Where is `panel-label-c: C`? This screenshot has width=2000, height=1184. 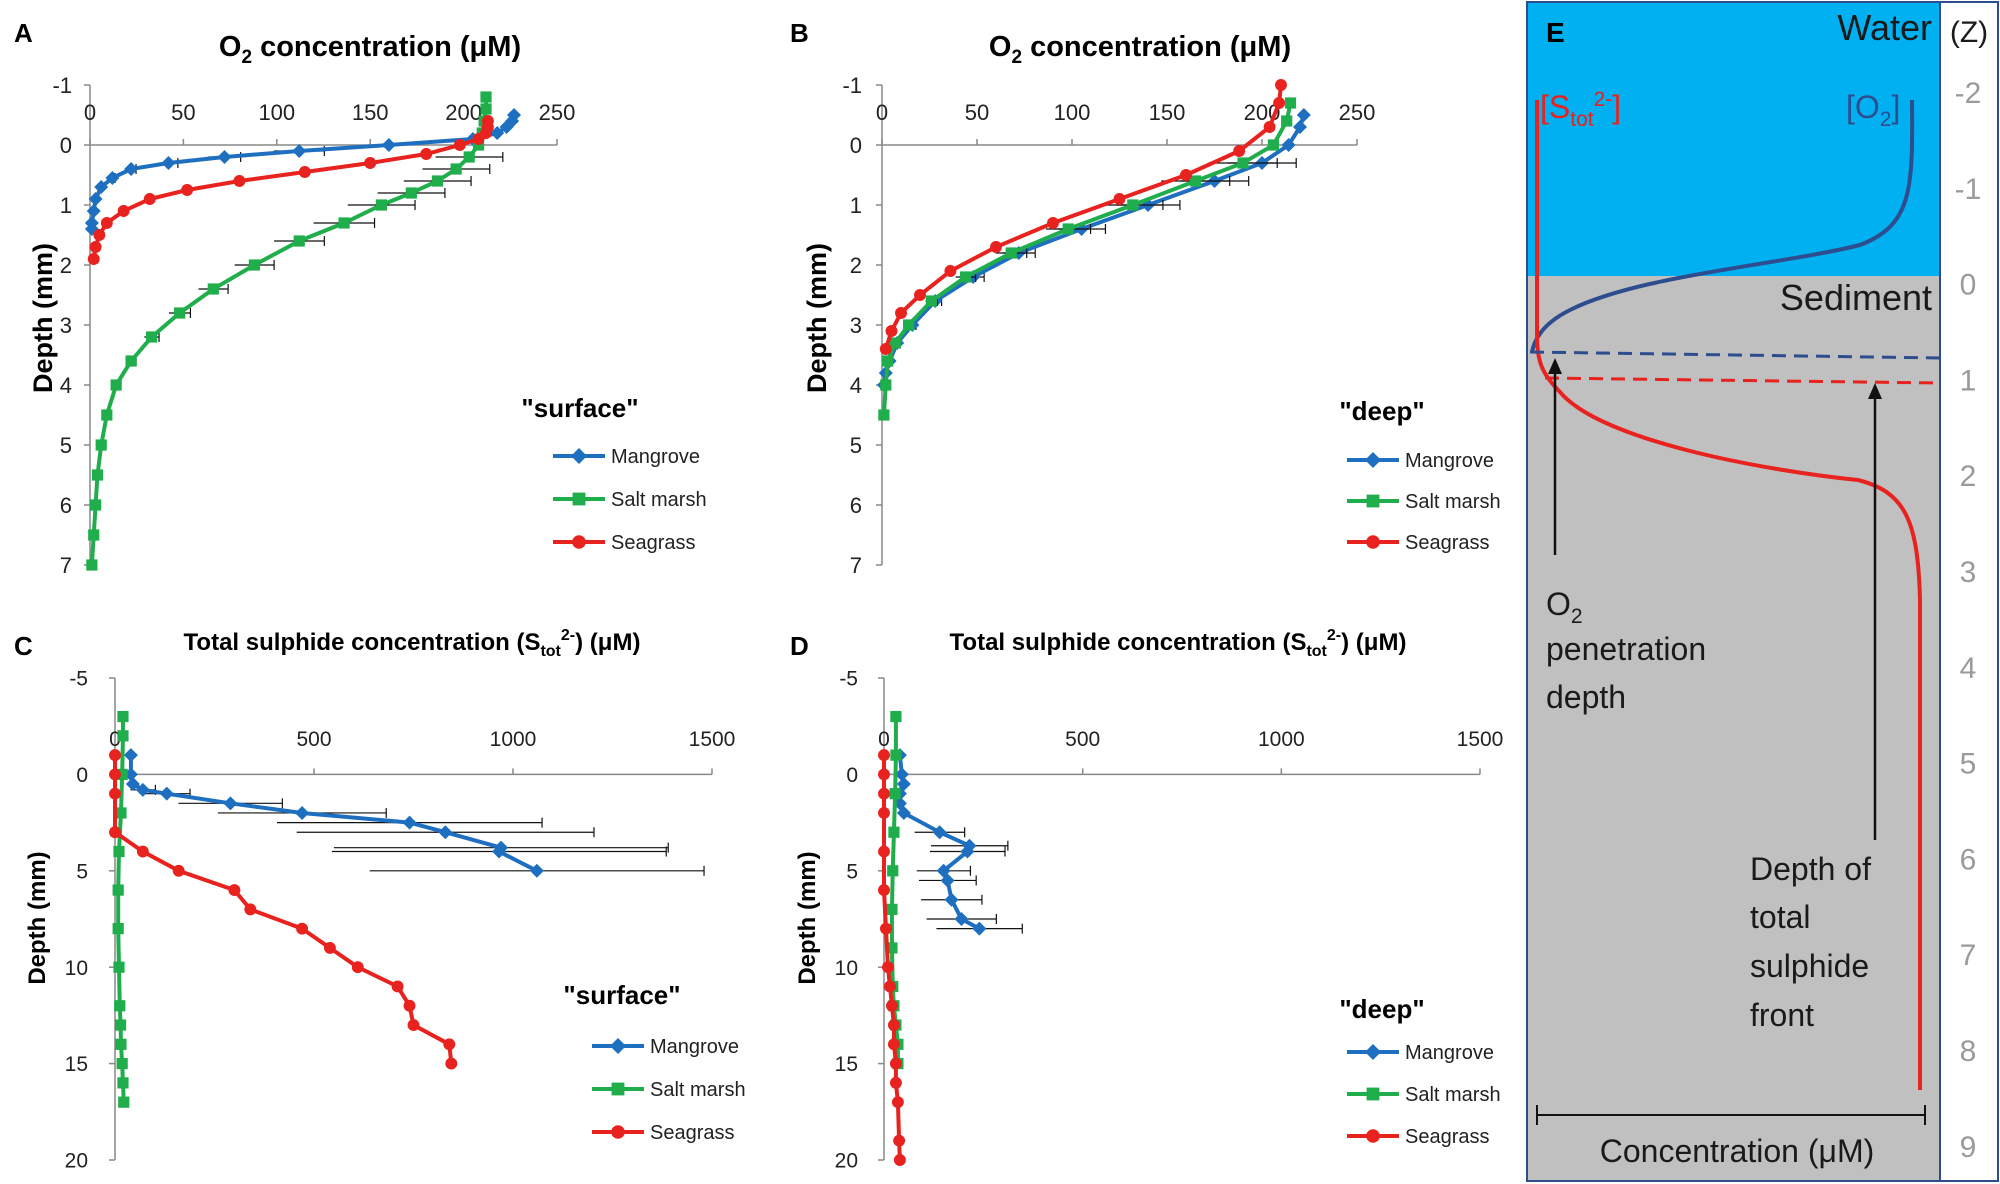 panel-label-c: C is located at coordinates (23, 646).